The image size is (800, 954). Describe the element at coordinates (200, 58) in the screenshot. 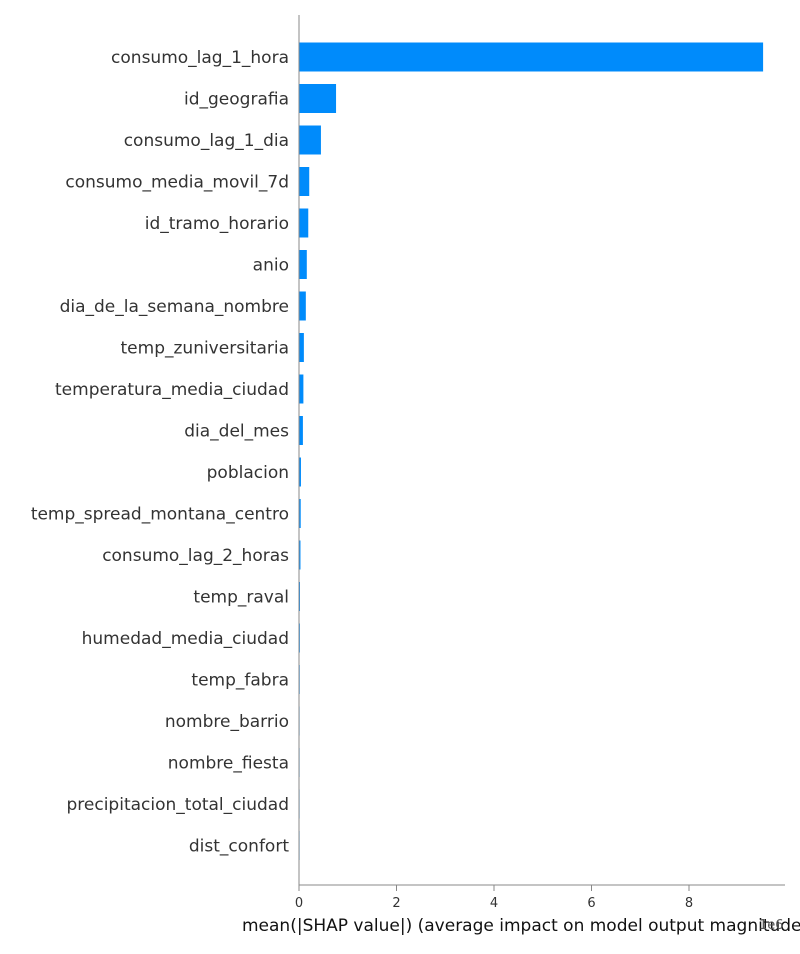

I see `feature-label-consumo-lag-1-hora: consumo_lag_1_hora` at that location.